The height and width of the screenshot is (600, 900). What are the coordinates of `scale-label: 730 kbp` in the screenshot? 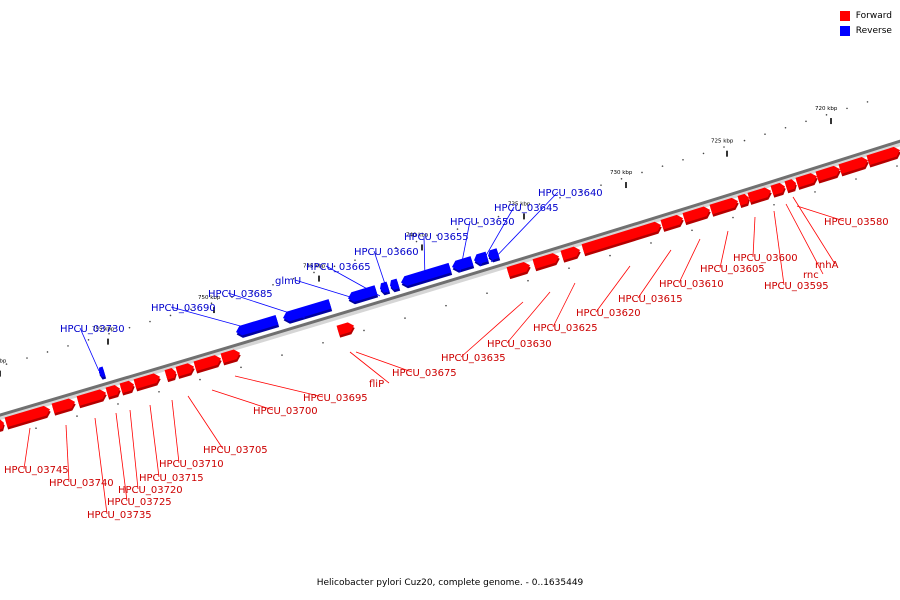 It's located at (621, 173).